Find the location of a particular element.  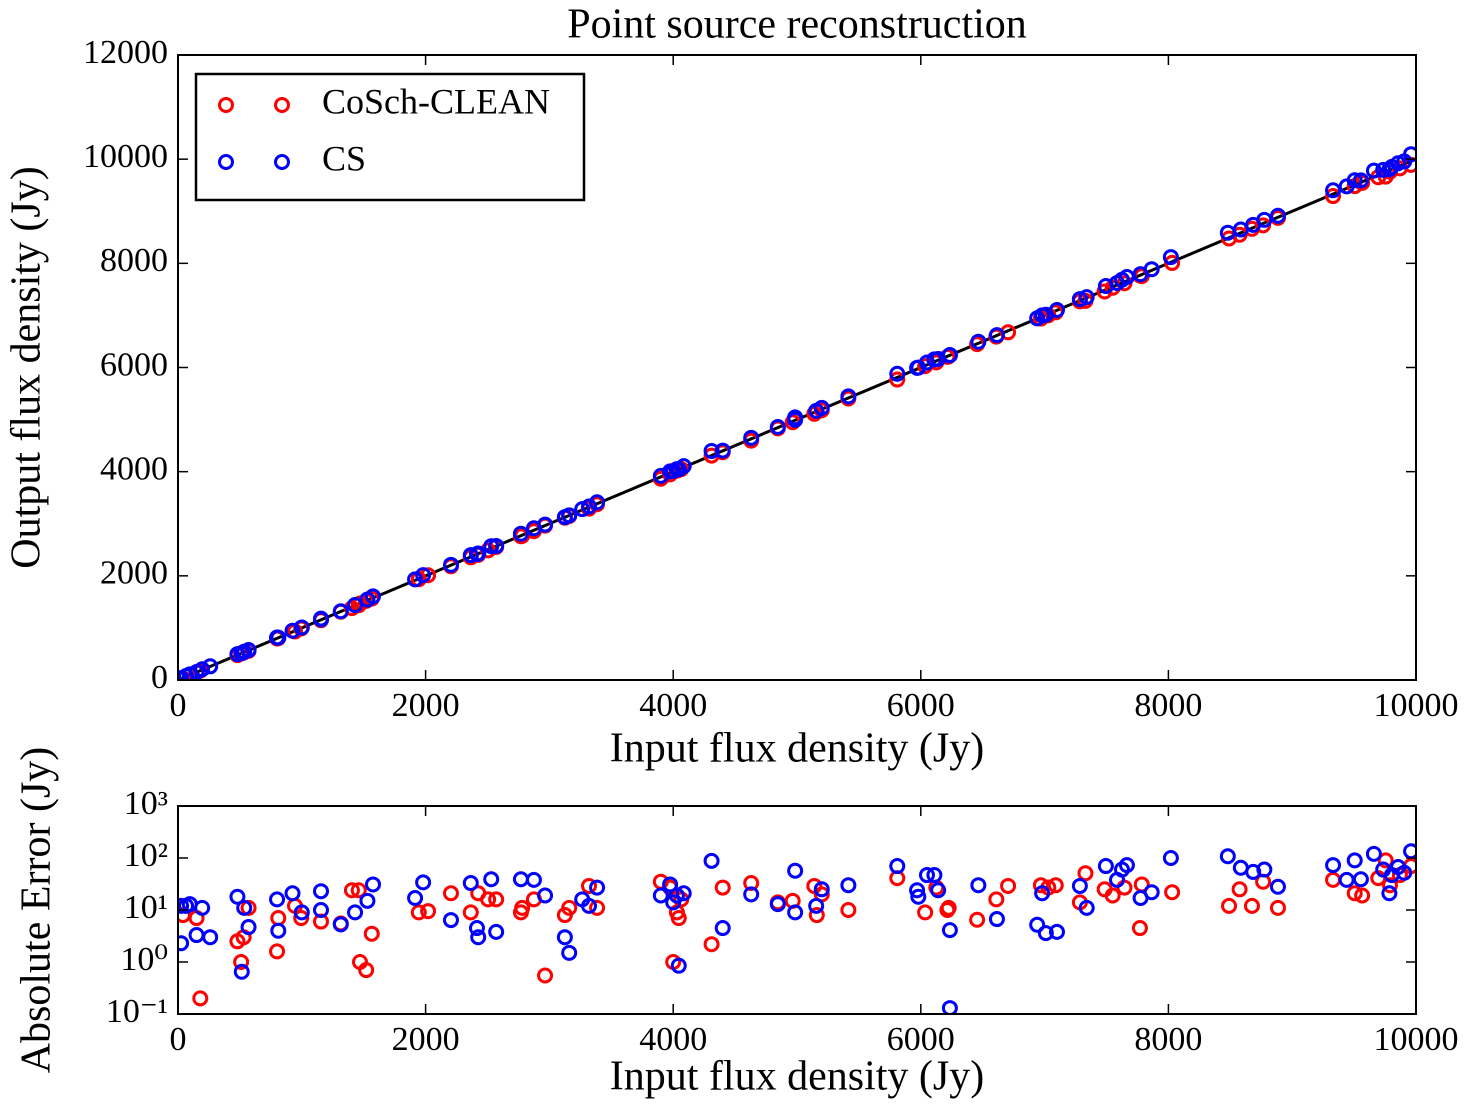

y-axis-label: Output flux density (Jy) is located at coordinates (27, 367).